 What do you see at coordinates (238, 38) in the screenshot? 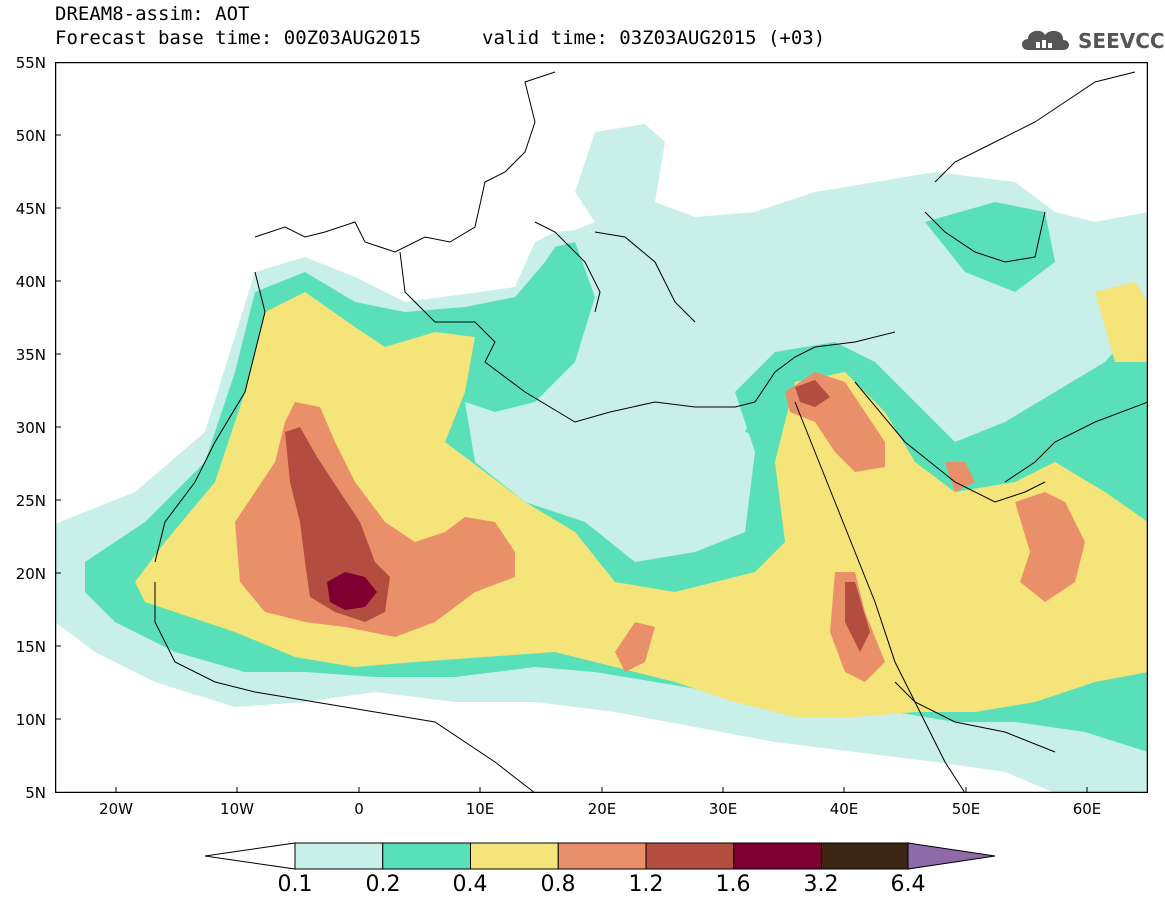
I see `forecast-base-time: Forecast base time: 00Z03AUG2015` at bounding box center [238, 38].